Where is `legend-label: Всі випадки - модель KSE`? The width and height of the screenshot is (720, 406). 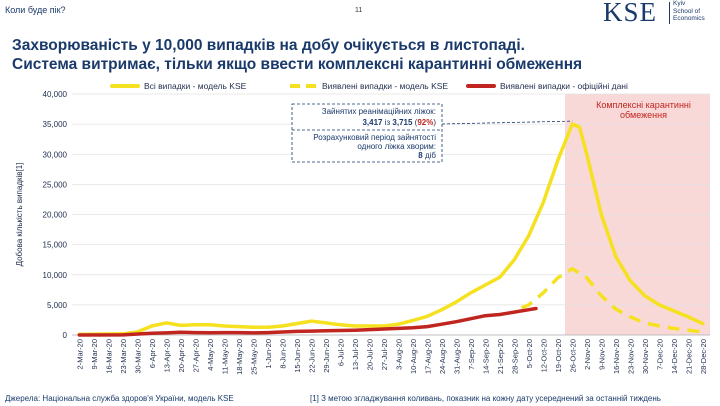 legend-label: Всі випадки - модель KSE is located at coordinates (195, 86).